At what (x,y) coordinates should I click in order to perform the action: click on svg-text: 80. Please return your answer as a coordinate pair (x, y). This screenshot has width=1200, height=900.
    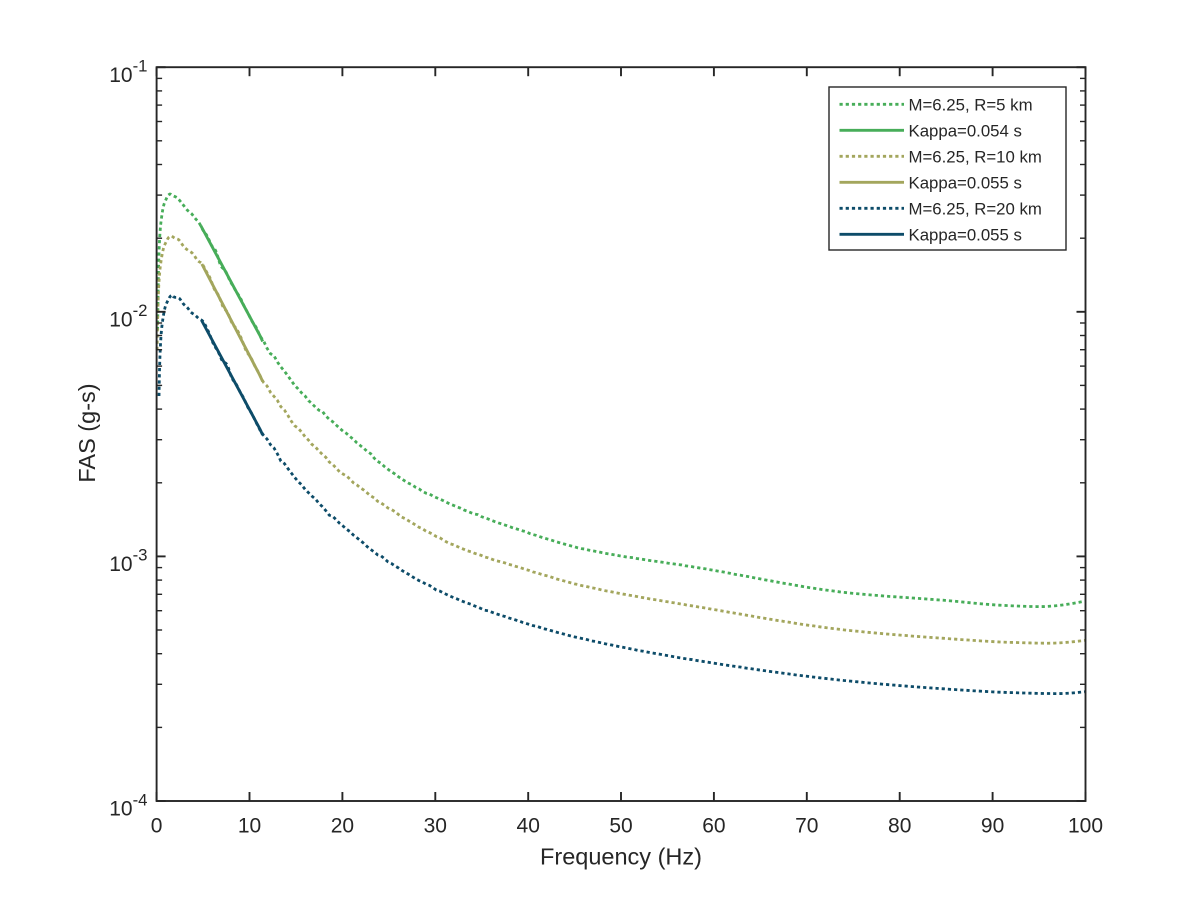
    Looking at the image, I should click on (899, 826).